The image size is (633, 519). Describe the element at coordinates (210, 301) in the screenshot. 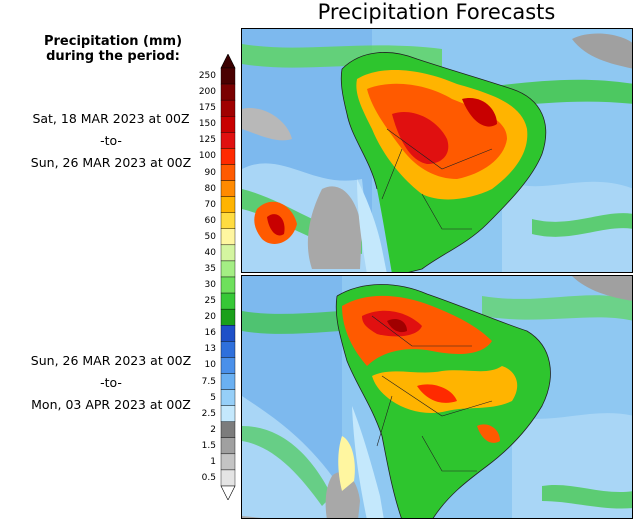

I see `colorbar-label: 25` at that location.